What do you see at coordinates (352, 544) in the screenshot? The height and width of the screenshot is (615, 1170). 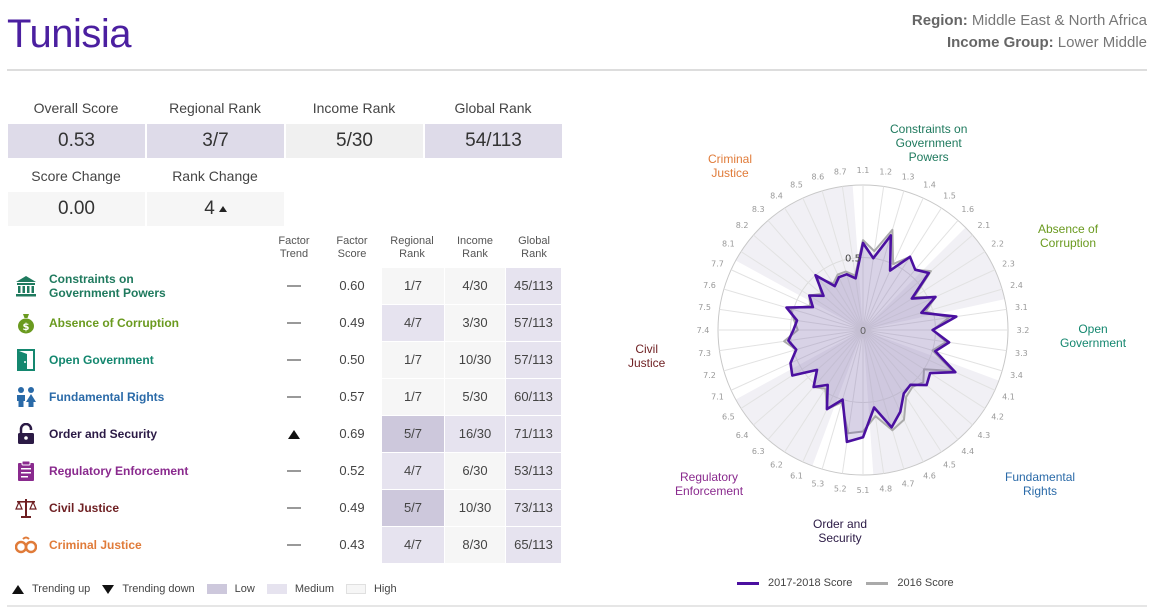 I see `factor-score: 0.43` at bounding box center [352, 544].